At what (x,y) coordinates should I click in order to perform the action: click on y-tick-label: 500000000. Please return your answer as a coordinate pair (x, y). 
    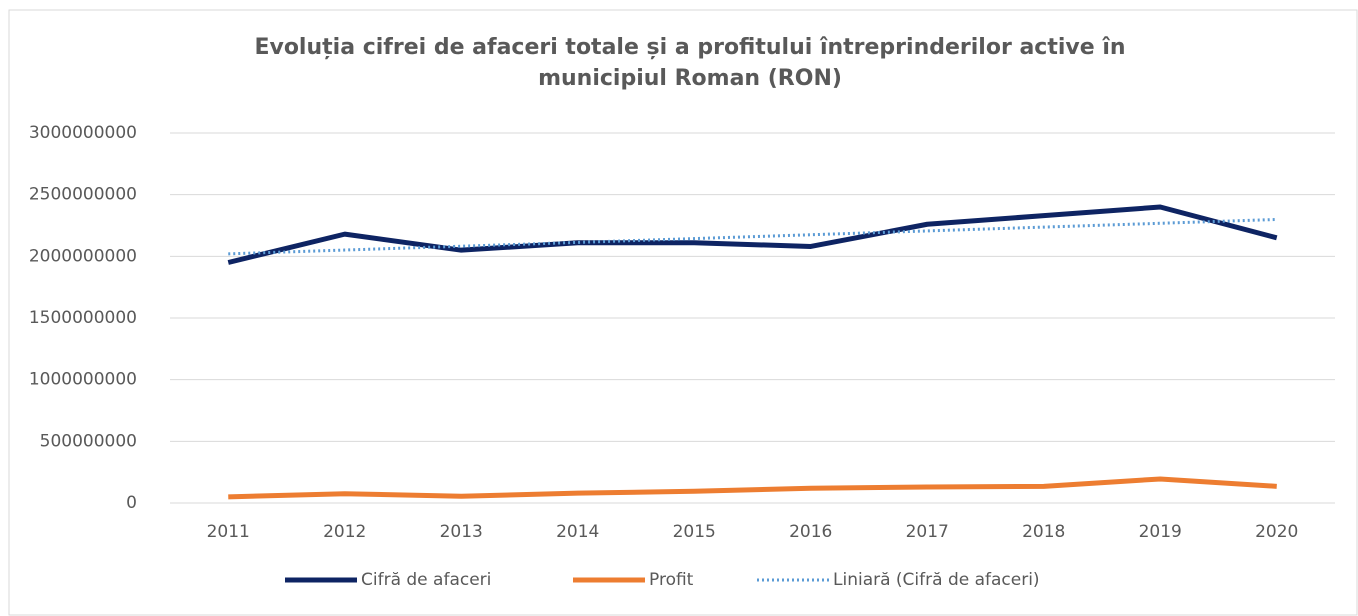
    Looking at the image, I should click on (88, 441).